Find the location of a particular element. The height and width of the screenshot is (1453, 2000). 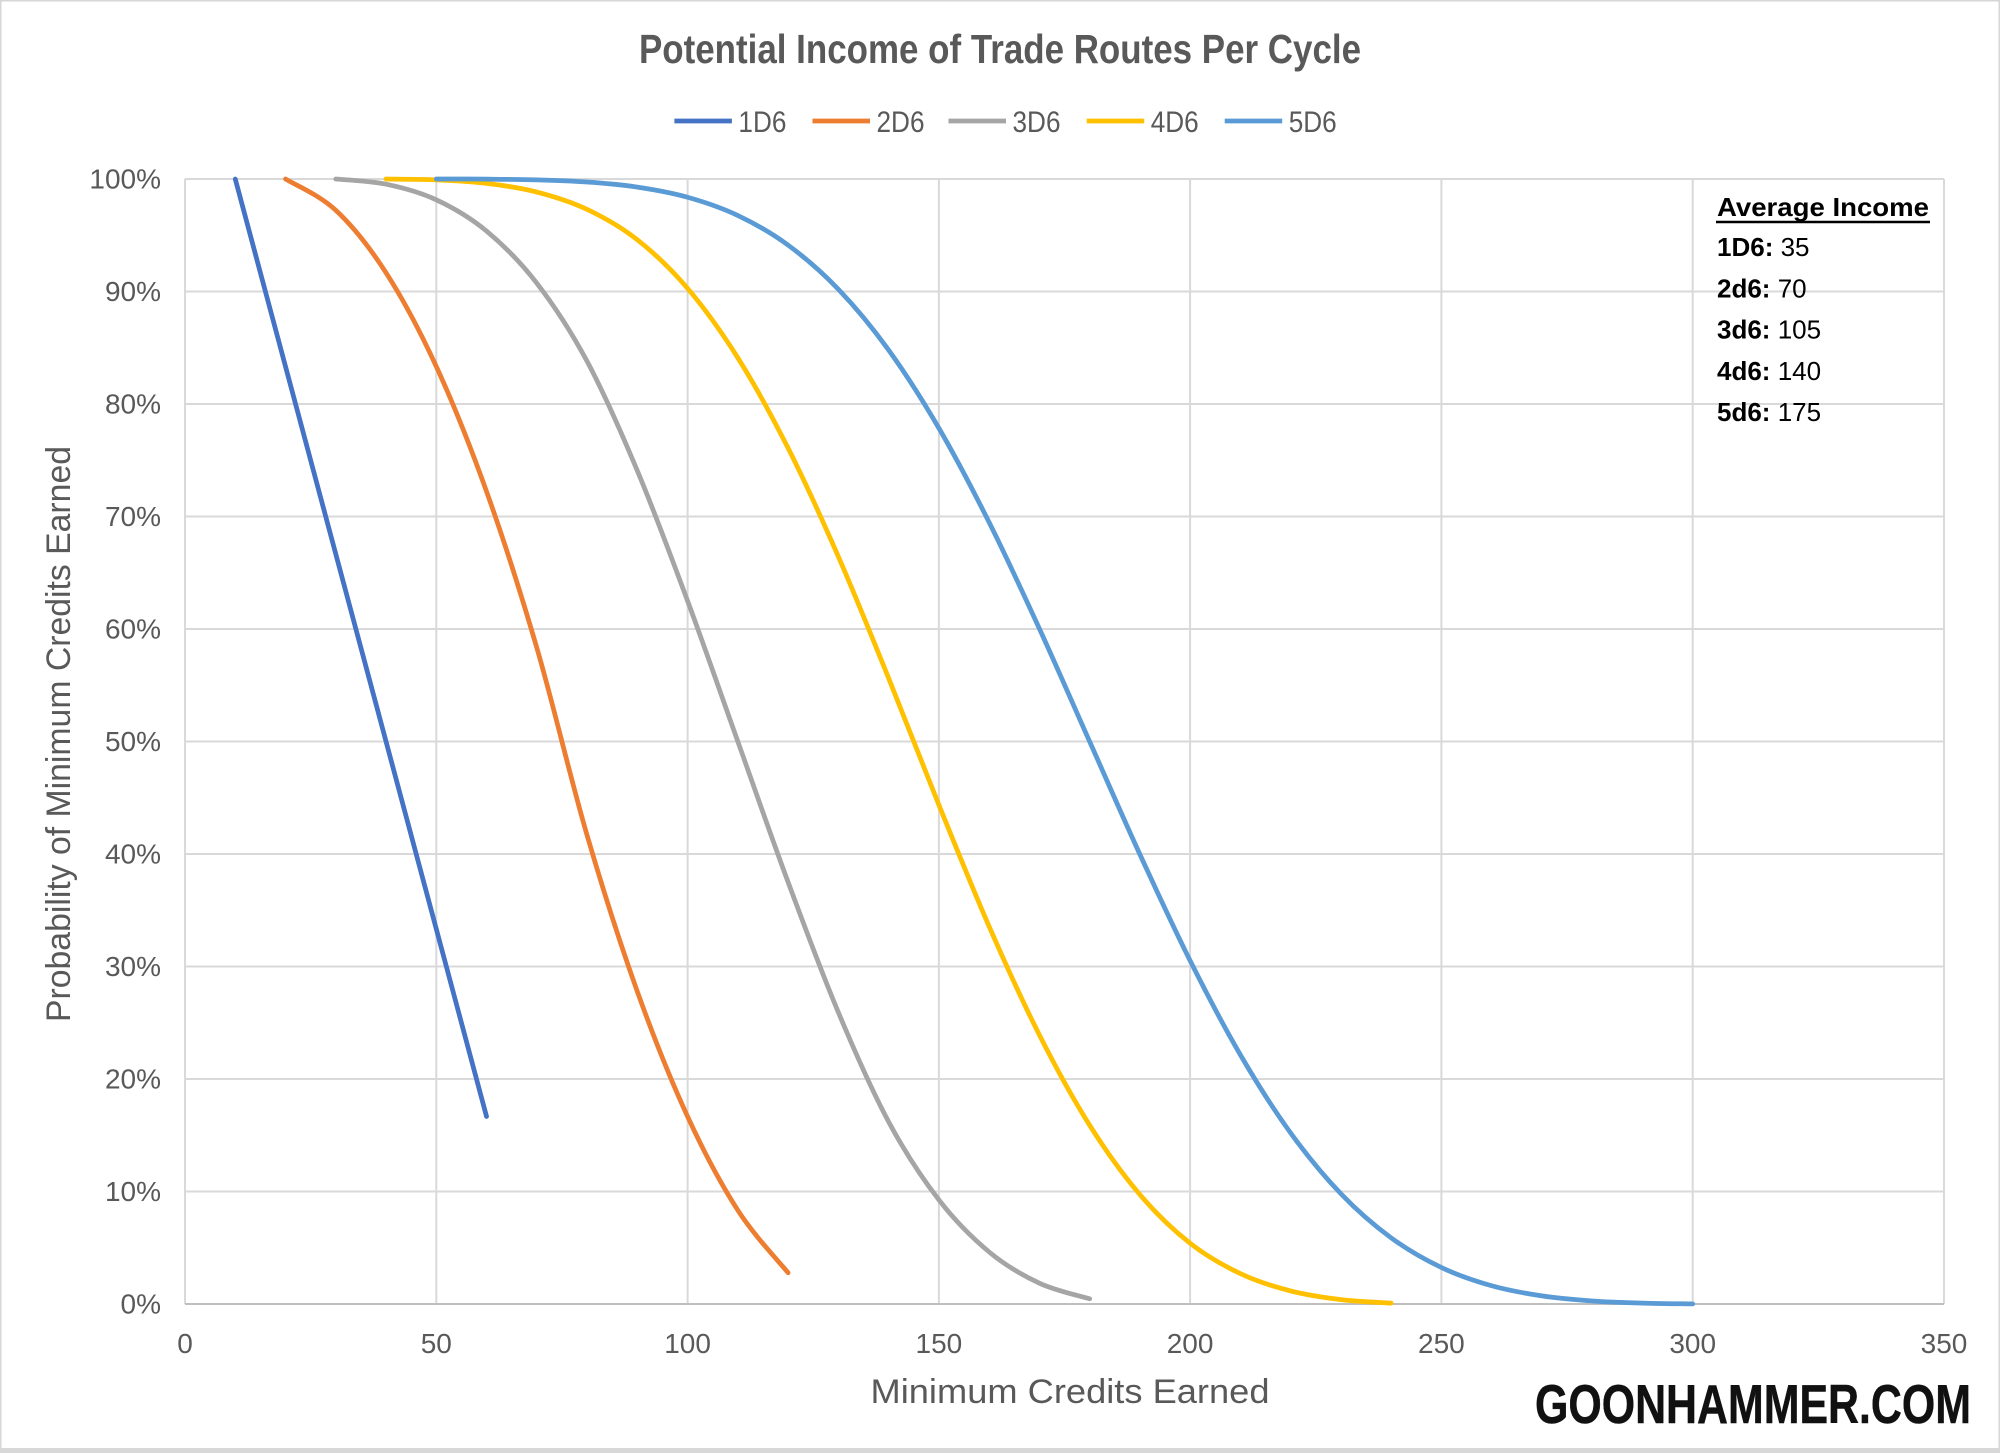

svg-text: 300 is located at coordinates (1692, 1343).